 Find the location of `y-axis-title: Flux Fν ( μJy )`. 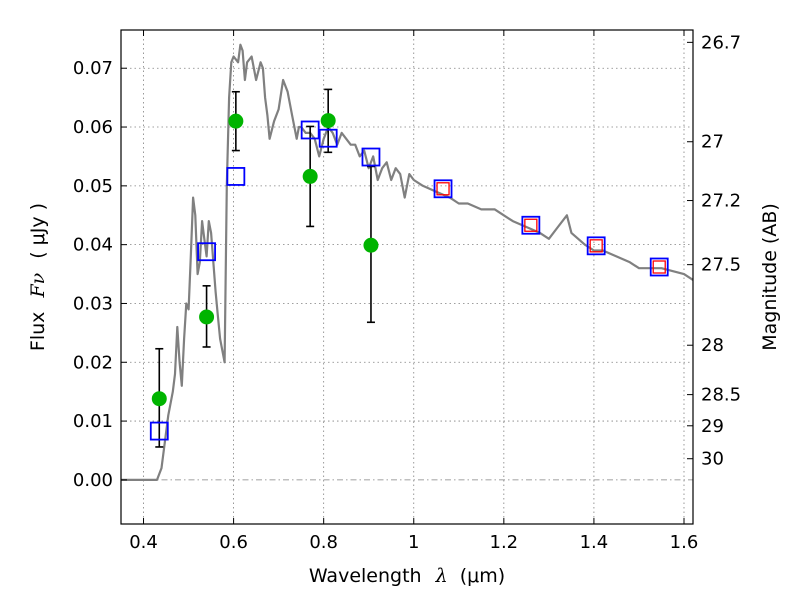

y-axis-title: Flux Fν ( μJy ) is located at coordinates (38, 277).